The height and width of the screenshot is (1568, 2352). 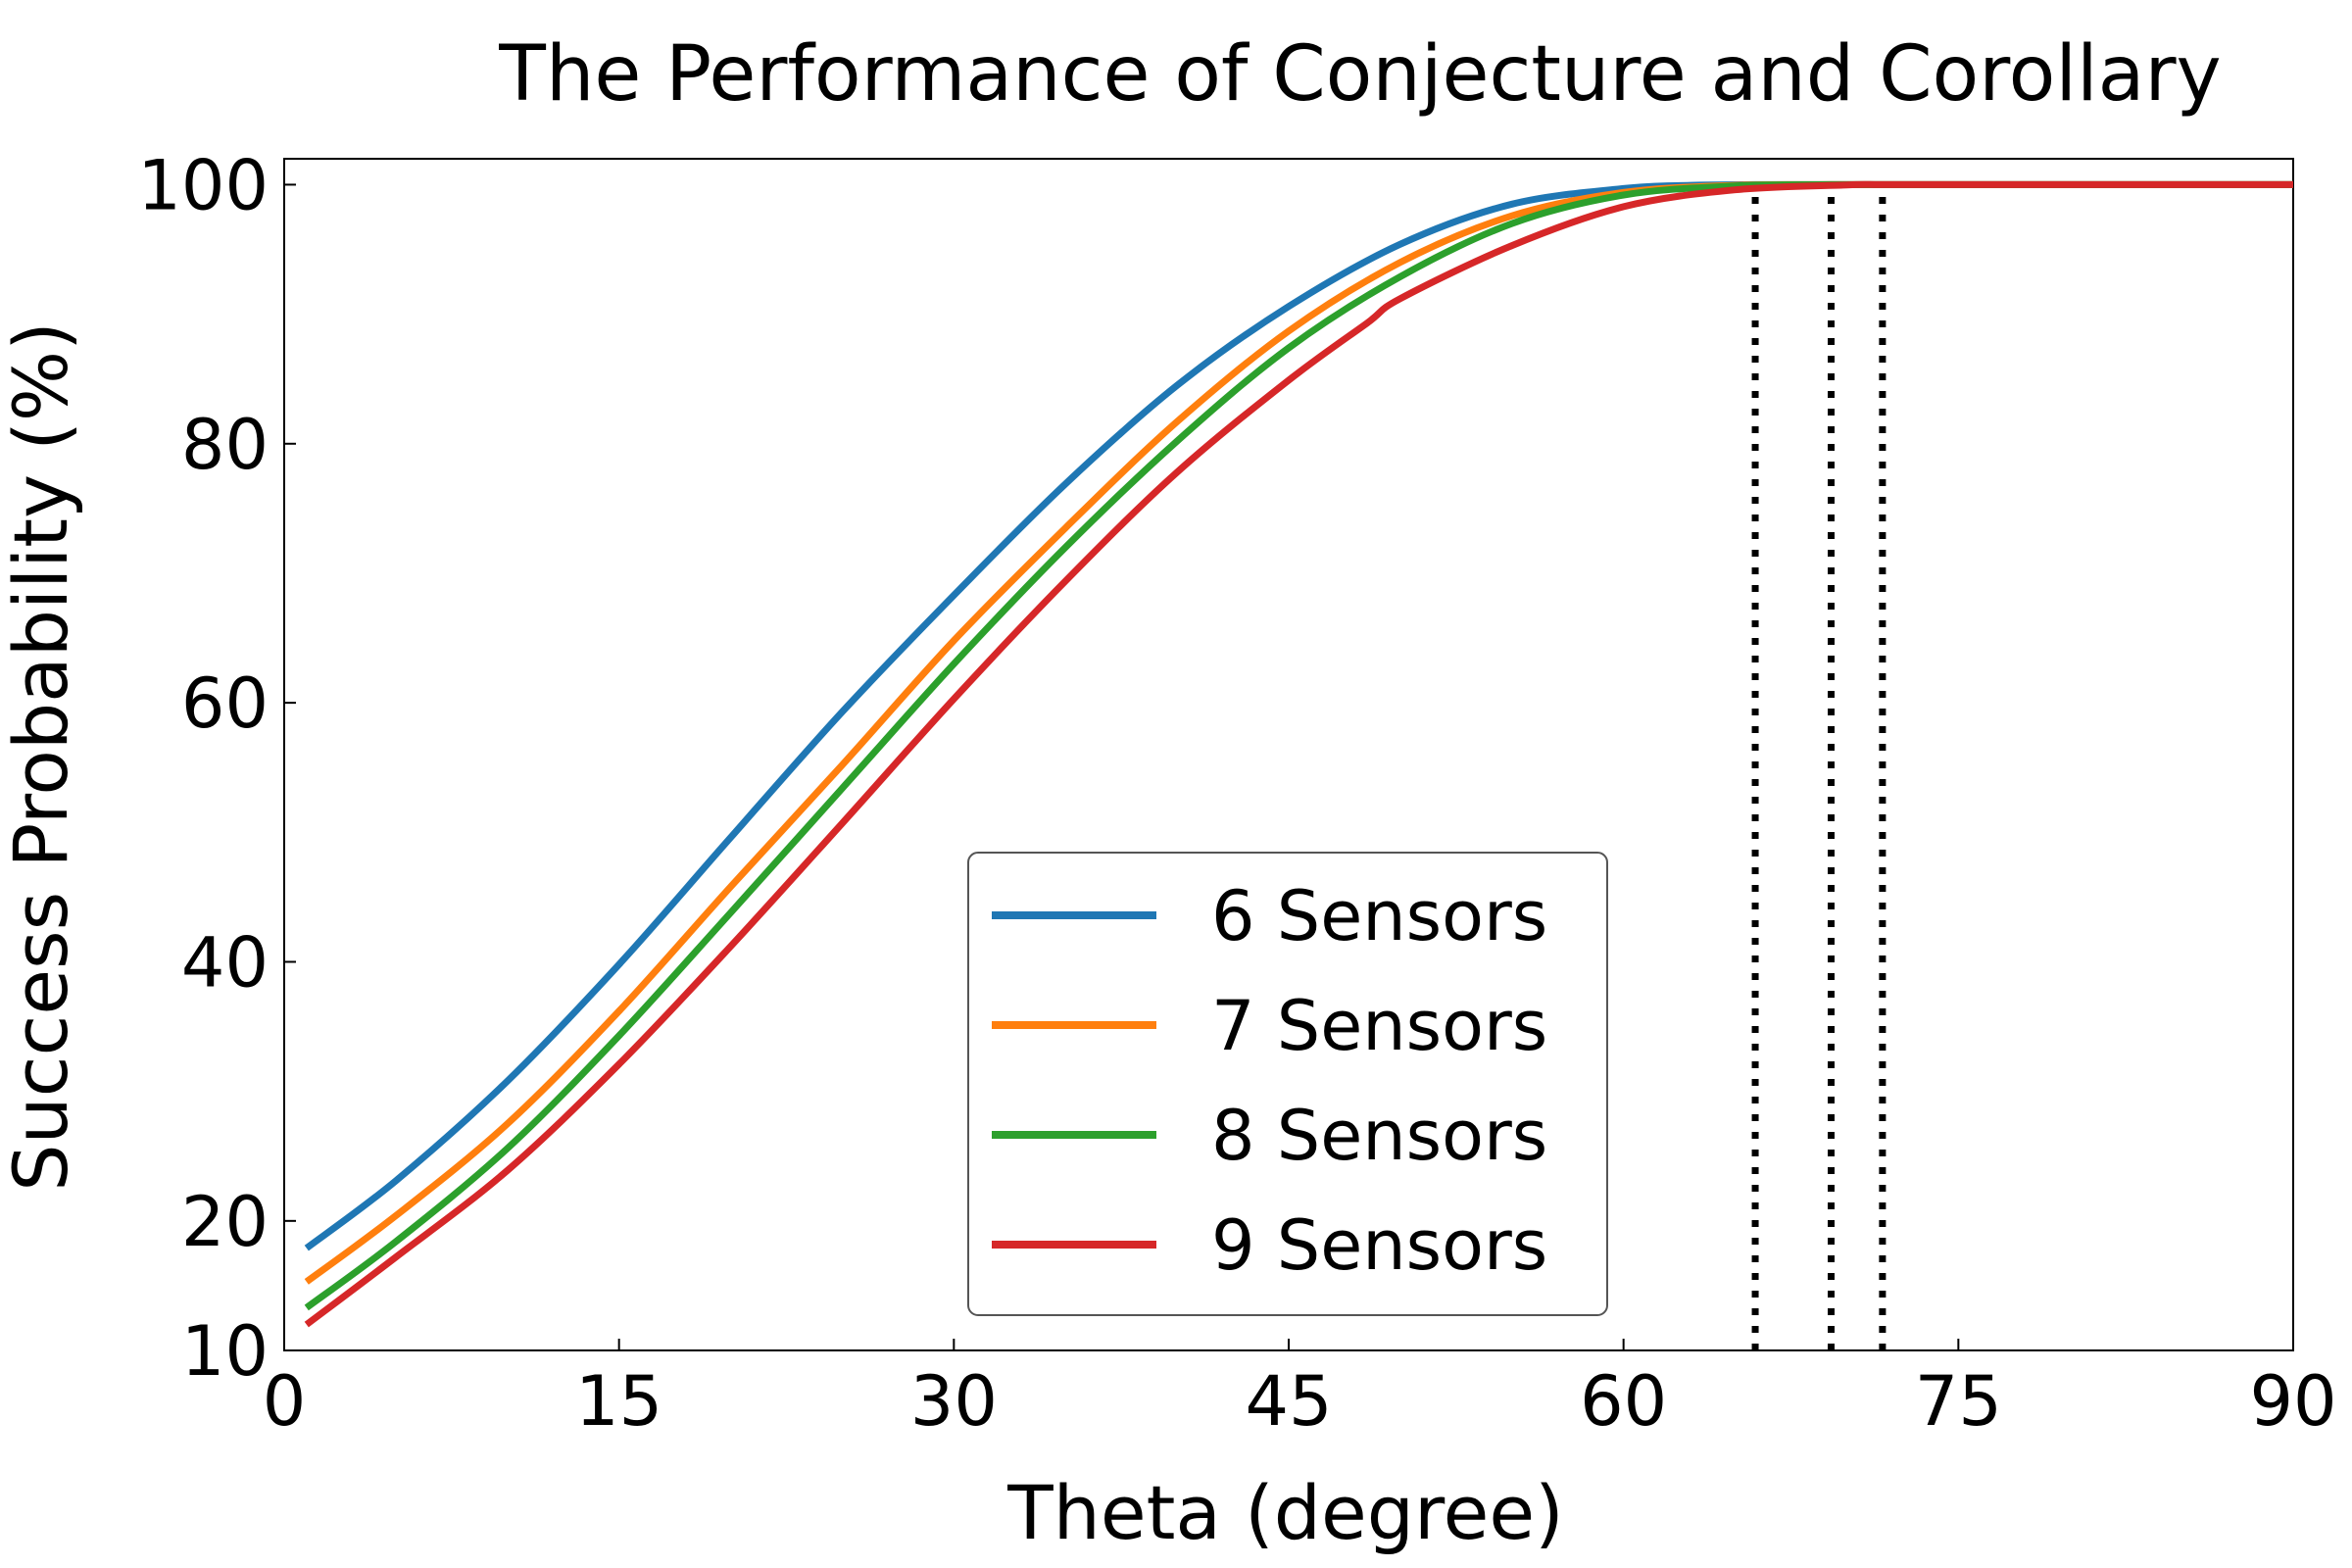 What do you see at coordinates (225, 703) in the screenshot?
I see `y-tick-label: 60` at bounding box center [225, 703].